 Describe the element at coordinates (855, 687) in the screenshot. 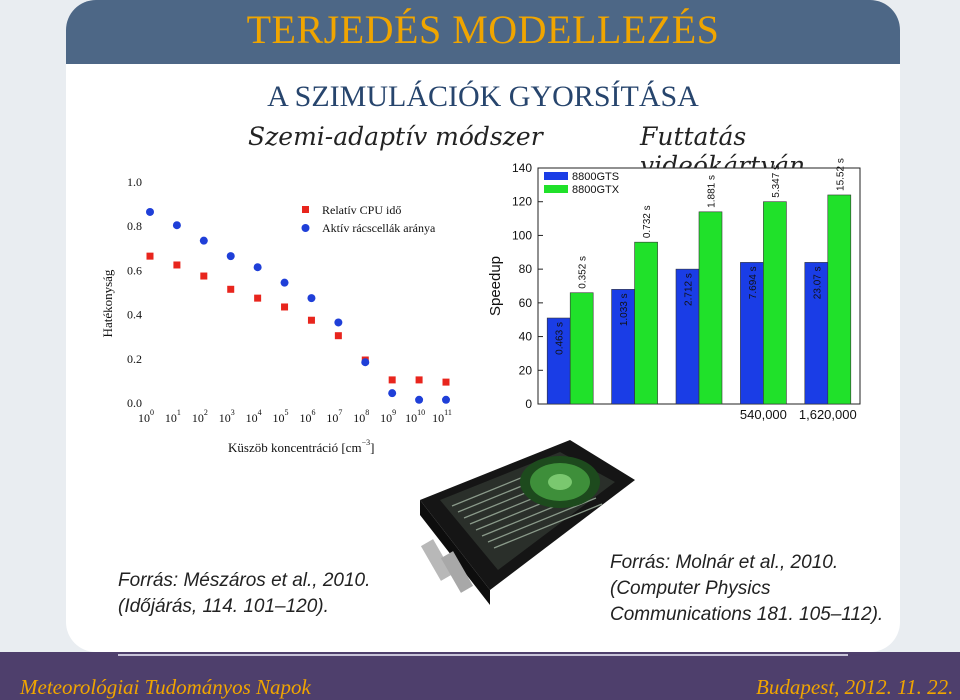

I see `footer-place-date: Budapest, 2012. 11. 22.` at that location.